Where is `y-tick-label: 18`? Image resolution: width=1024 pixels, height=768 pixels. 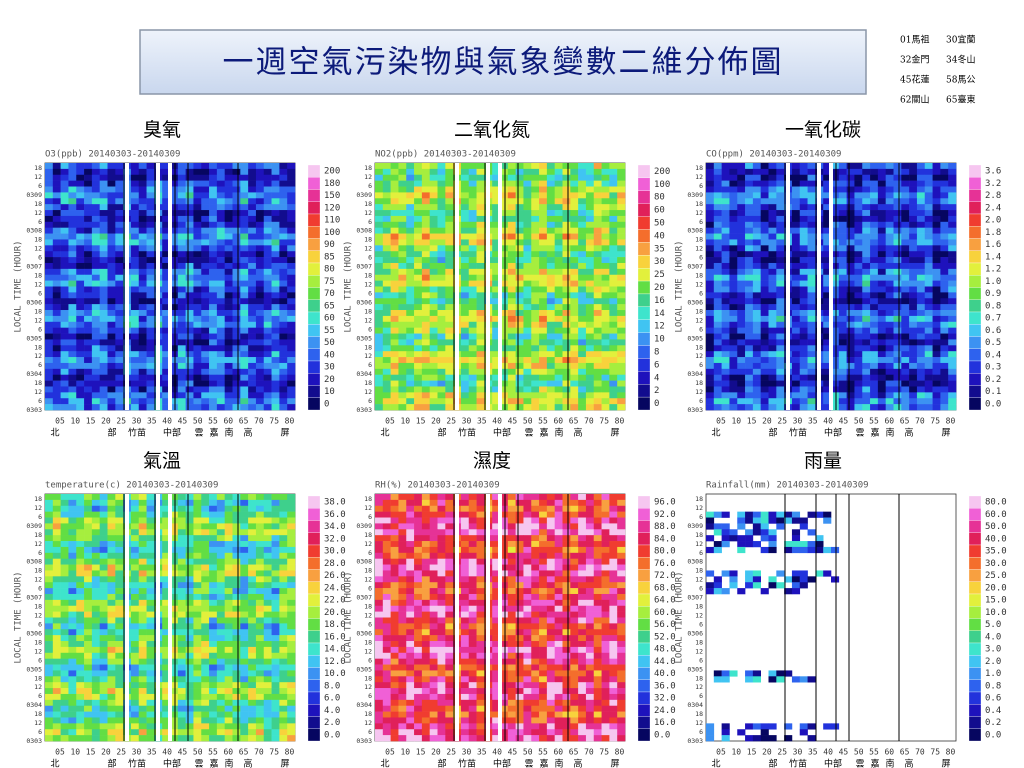 y-tick-label: 18 is located at coordinates (38, 347).